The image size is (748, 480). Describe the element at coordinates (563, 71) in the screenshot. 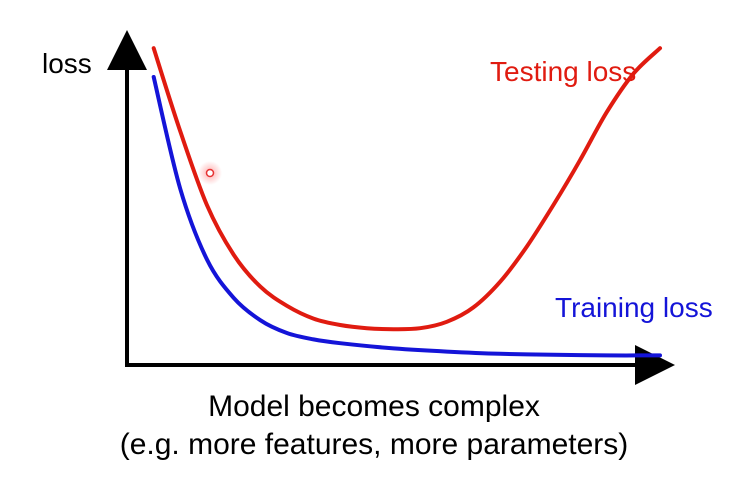

I see `legend-testing-loss: Testing loss` at that location.